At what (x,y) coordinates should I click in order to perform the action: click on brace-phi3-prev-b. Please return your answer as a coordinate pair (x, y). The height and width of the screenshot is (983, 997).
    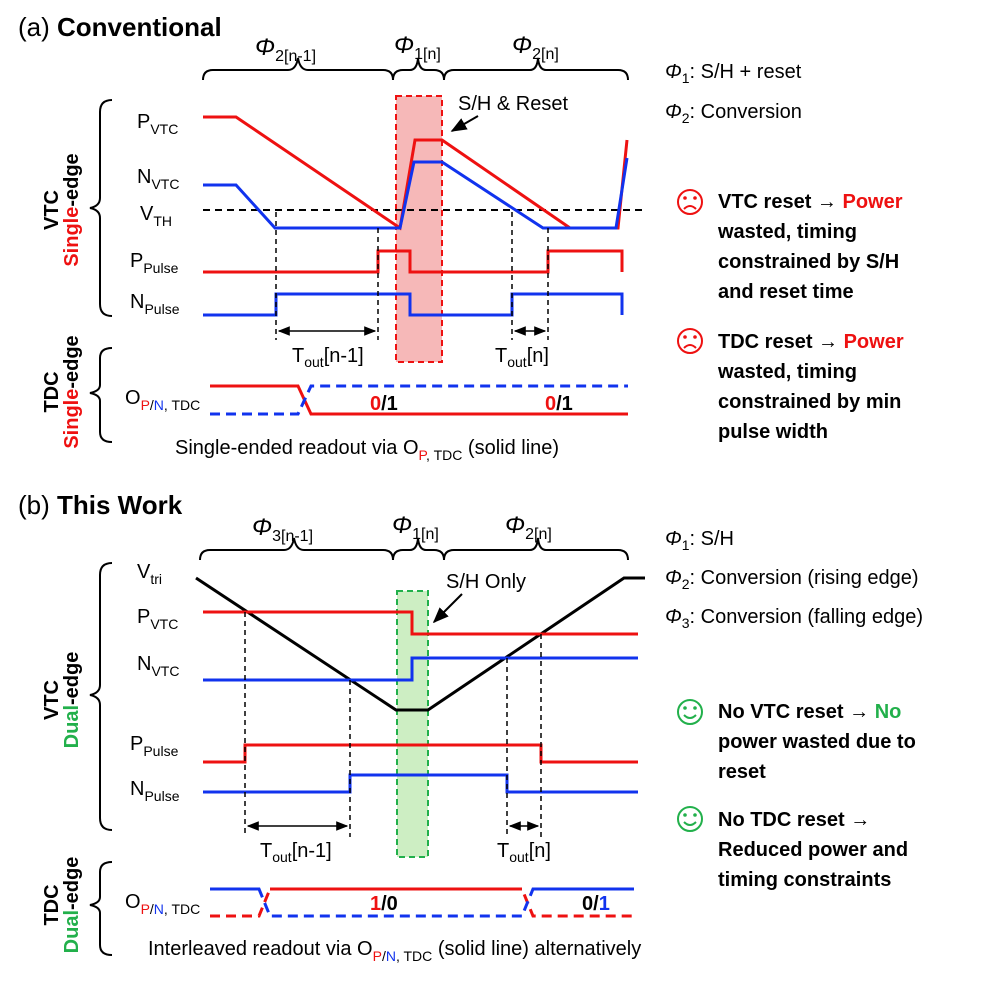
    Looking at the image, I should click on (296, 549).